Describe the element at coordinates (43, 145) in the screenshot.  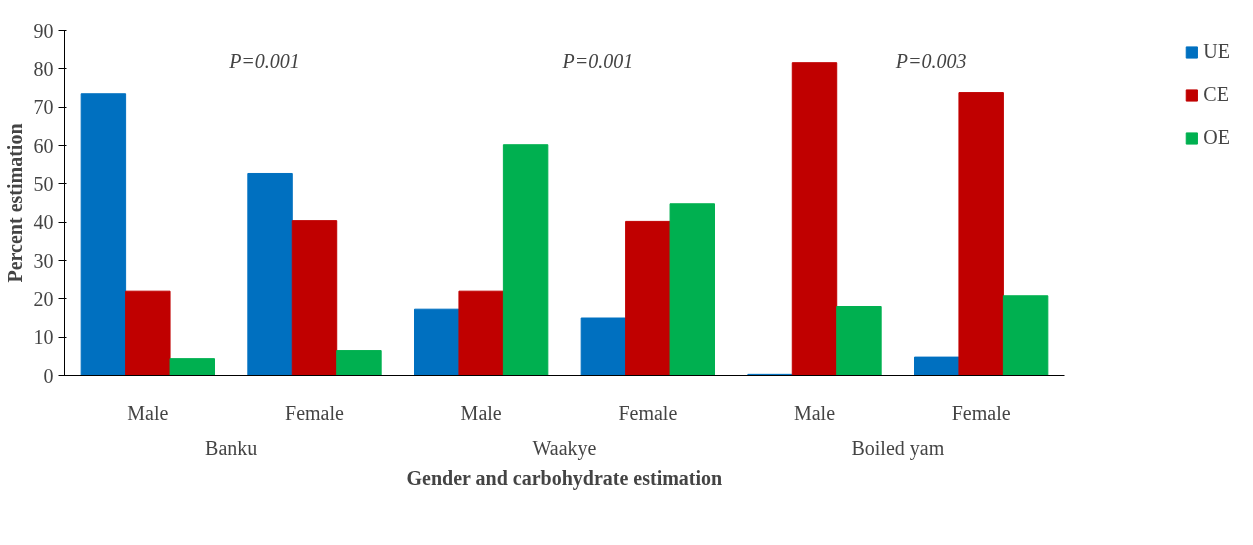
I see `y-tick-label: 60` at that location.